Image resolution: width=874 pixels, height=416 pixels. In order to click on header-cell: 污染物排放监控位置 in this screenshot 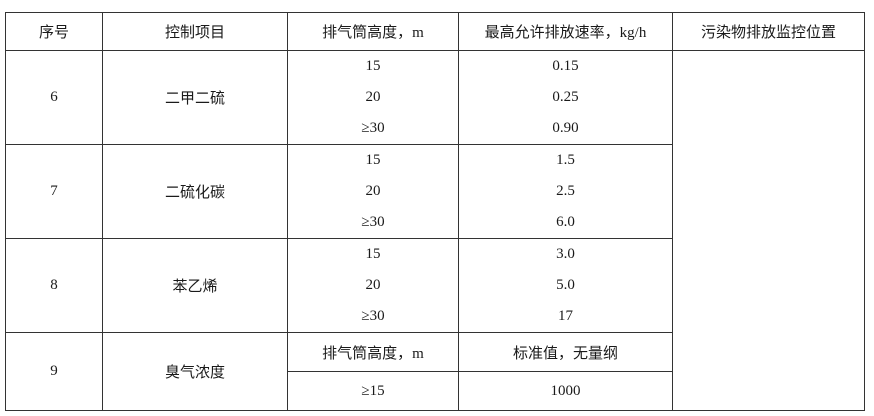, I will do `click(768, 31)`.